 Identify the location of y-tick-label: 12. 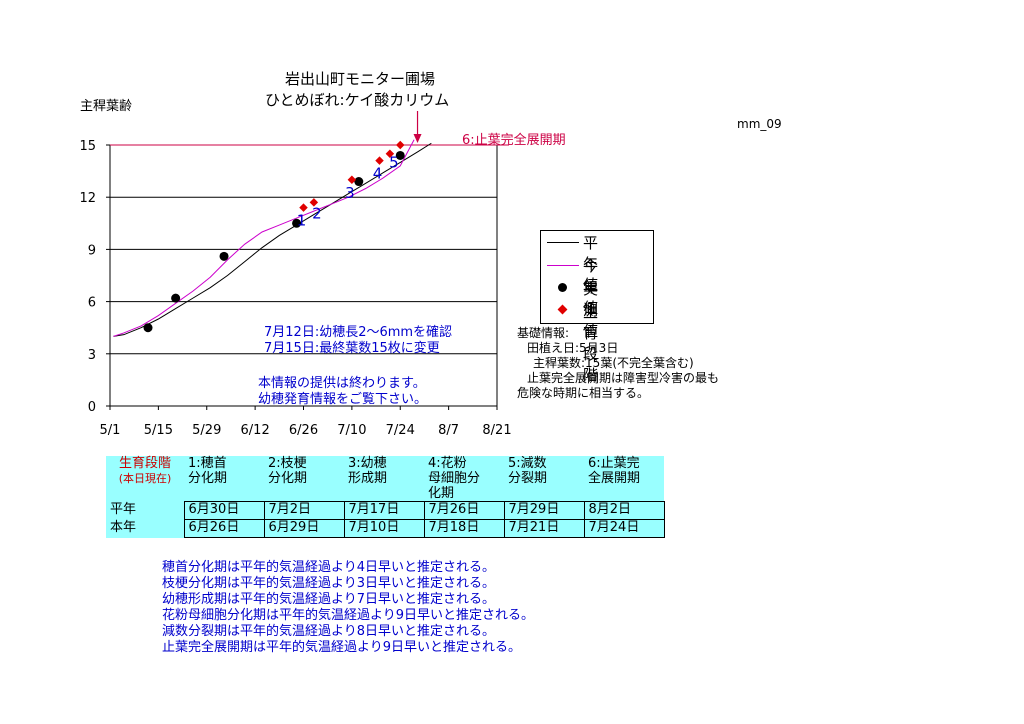
(87, 198).